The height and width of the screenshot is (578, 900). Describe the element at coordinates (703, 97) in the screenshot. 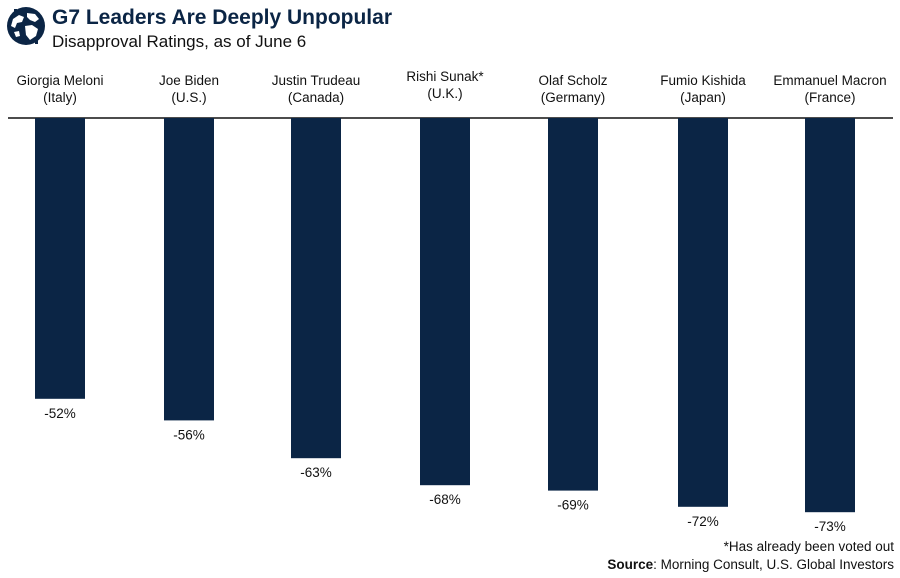

I see `leader-country: (Japan)` at that location.